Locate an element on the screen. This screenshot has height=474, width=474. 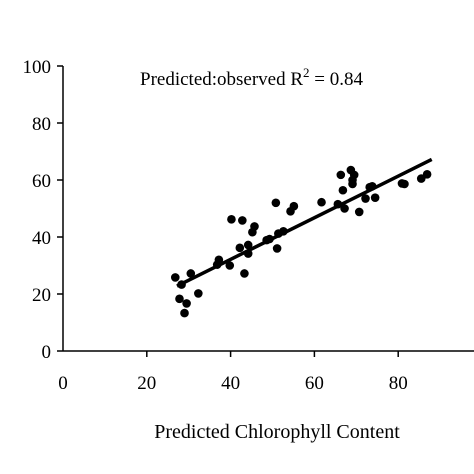
annotation-prefix: Predicted:observed R is located at coordinates (221, 79).